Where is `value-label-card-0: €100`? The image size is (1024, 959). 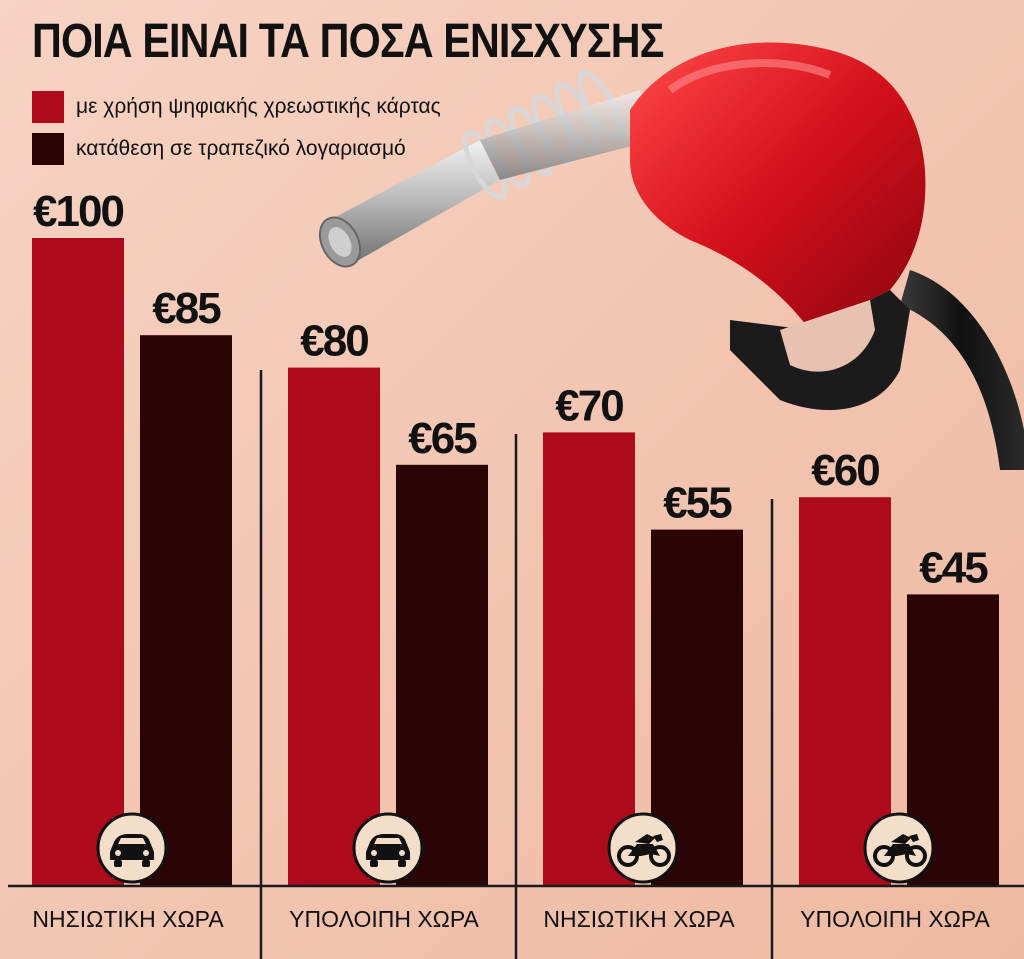 value-label-card-0: €100 is located at coordinates (78, 211).